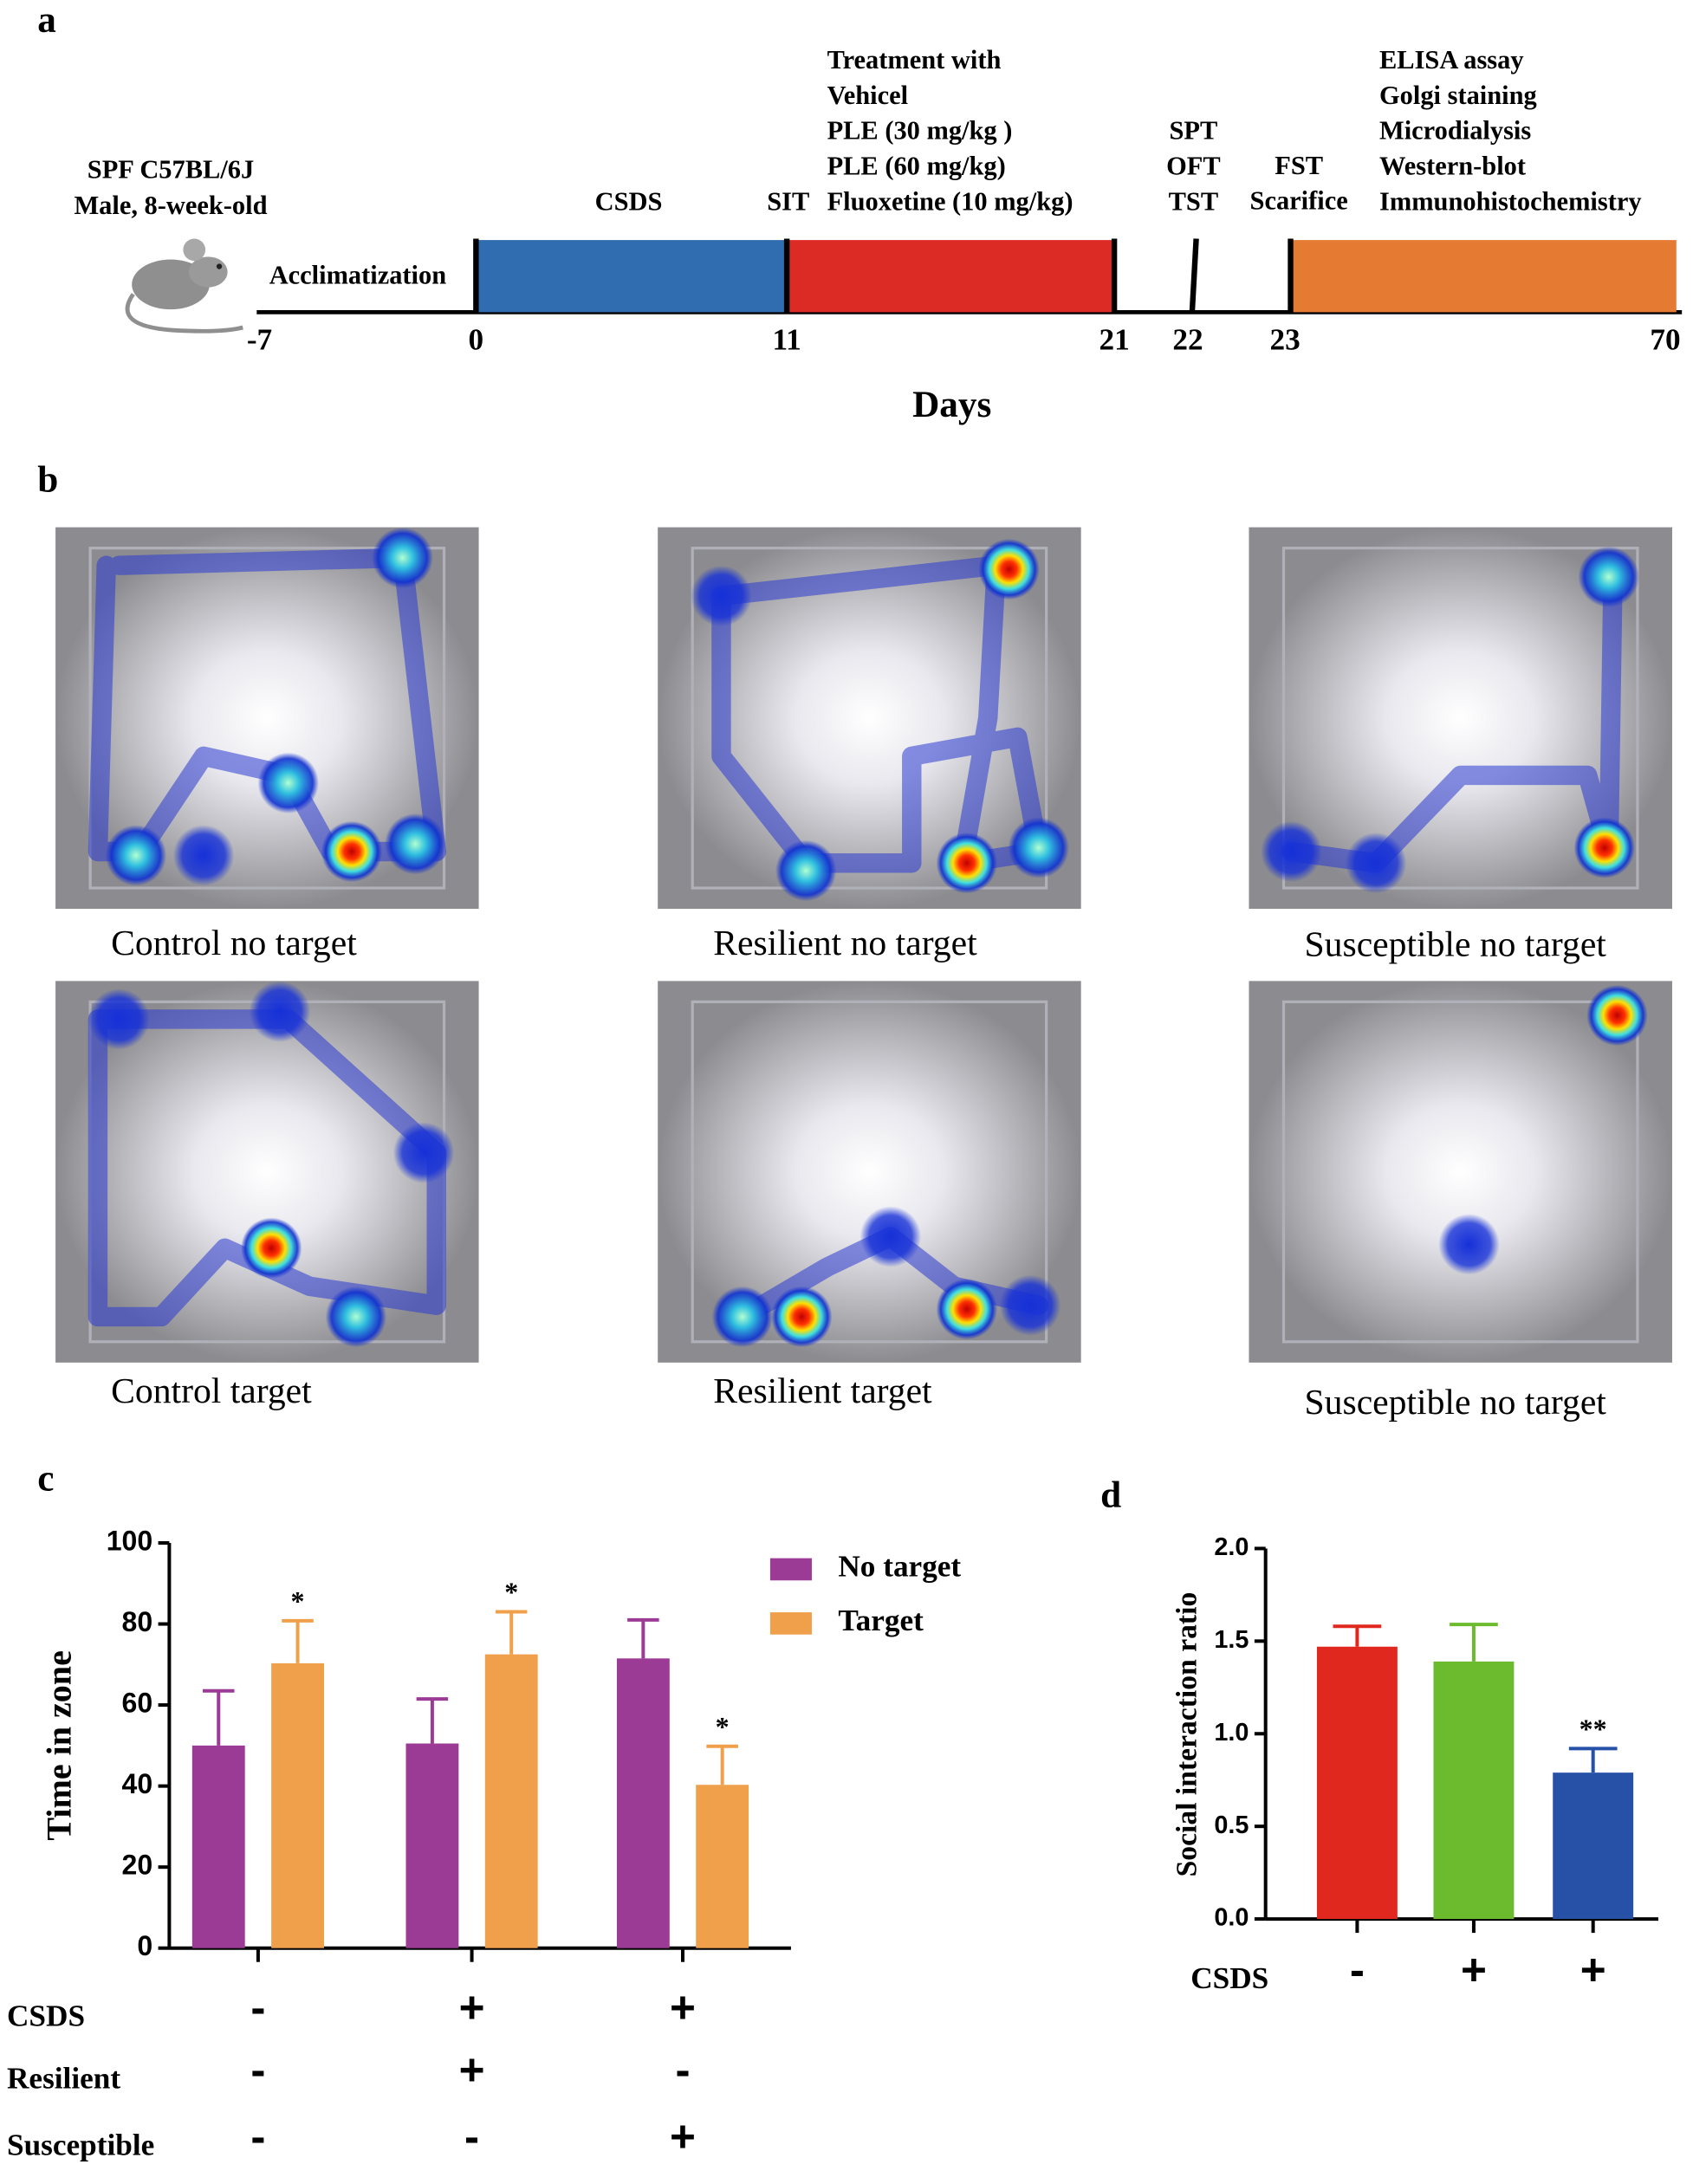 This screenshot has height=2184, width=1693. What do you see at coordinates (880, 714) in the screenshot?
I see `track` at bounding box center [880, 714].